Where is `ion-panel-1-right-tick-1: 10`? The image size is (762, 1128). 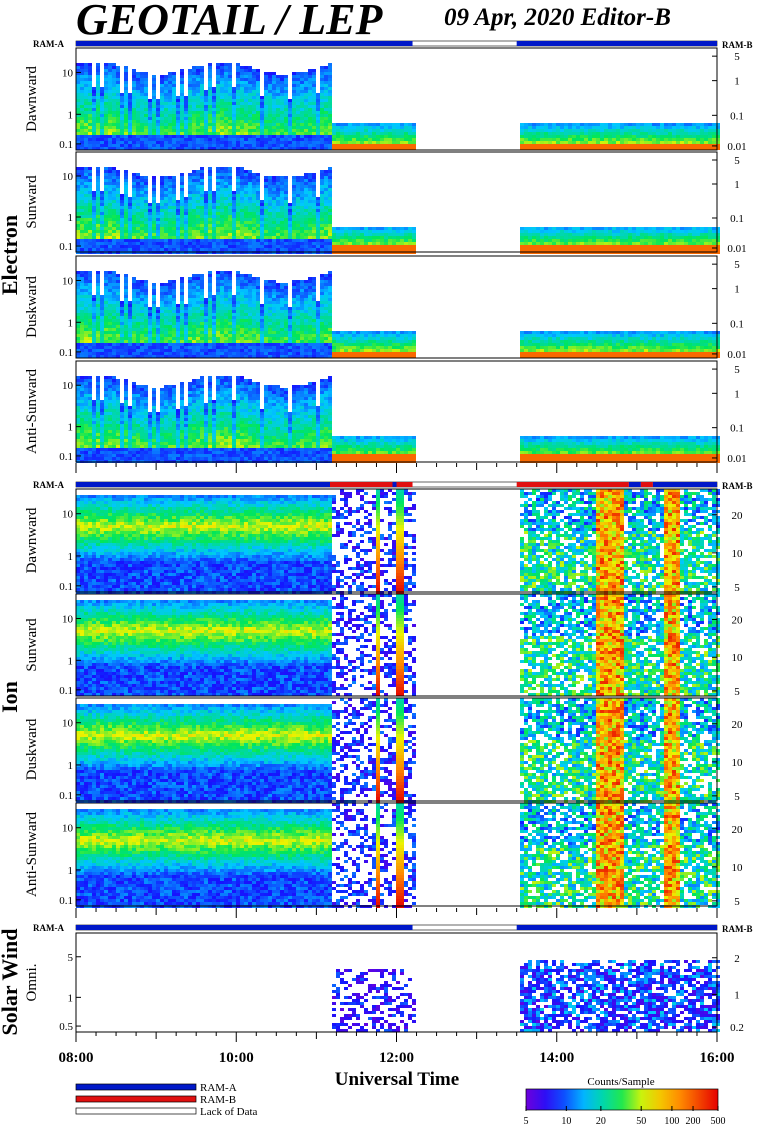
ion-panel-1-right-tick-1: 10 is located at coordinates (738, 658).